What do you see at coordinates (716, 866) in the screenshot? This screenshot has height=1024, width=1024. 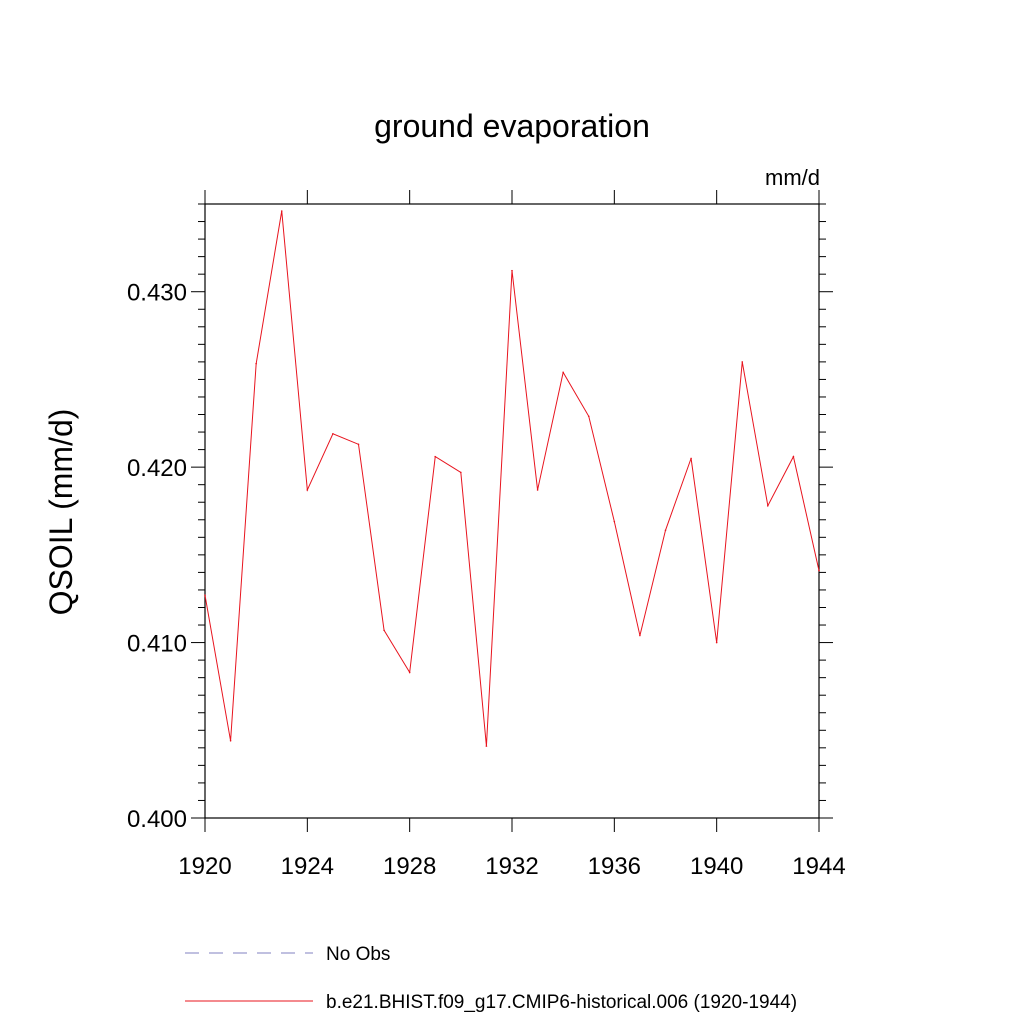 I see `x-tick-label: 1940` at bounding box center [716, 866].